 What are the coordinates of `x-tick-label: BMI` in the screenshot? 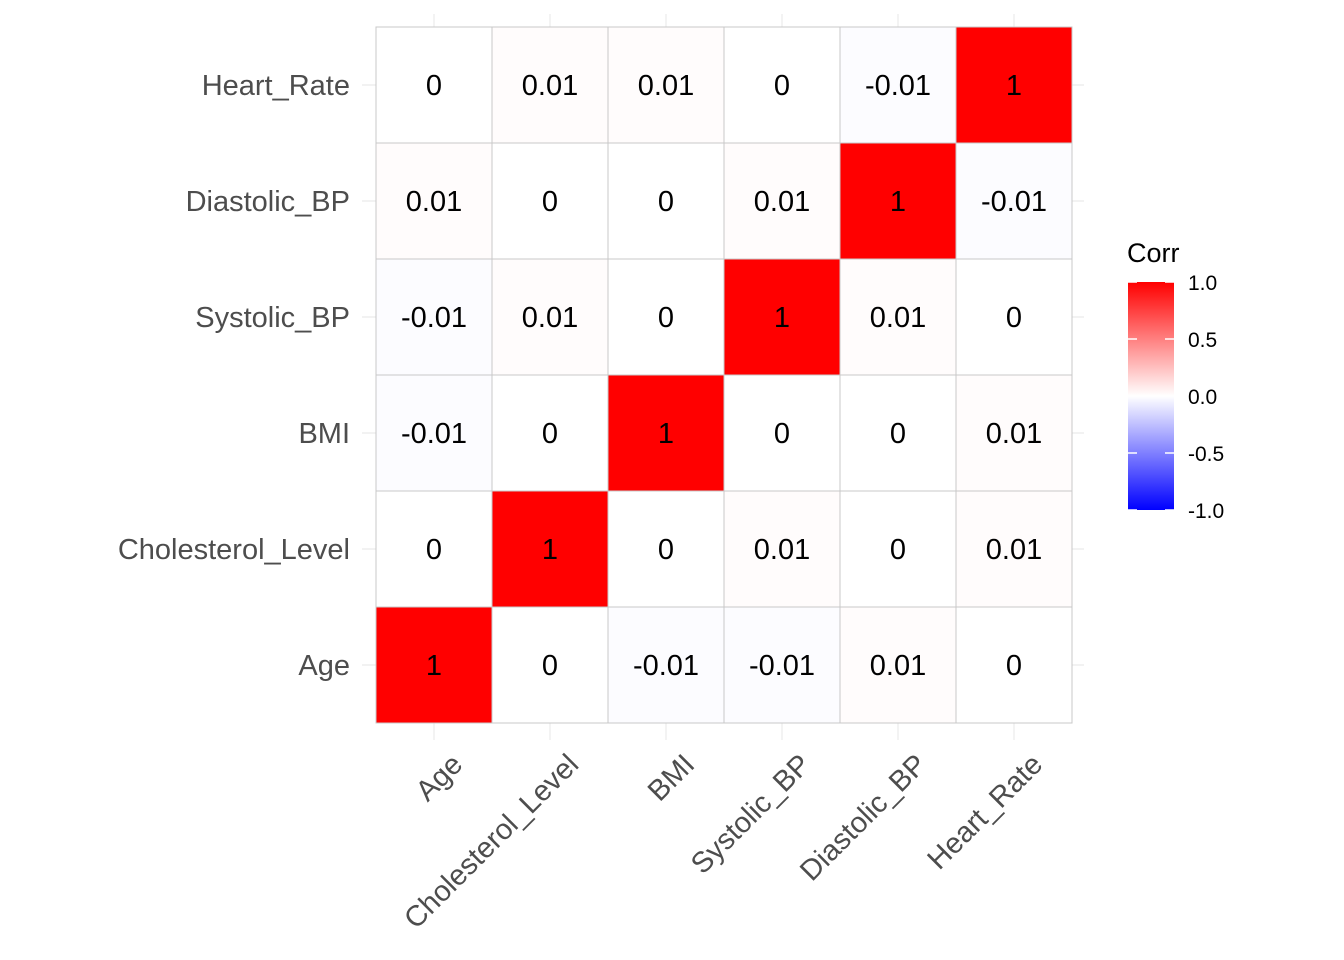 It's located at (671, 777).